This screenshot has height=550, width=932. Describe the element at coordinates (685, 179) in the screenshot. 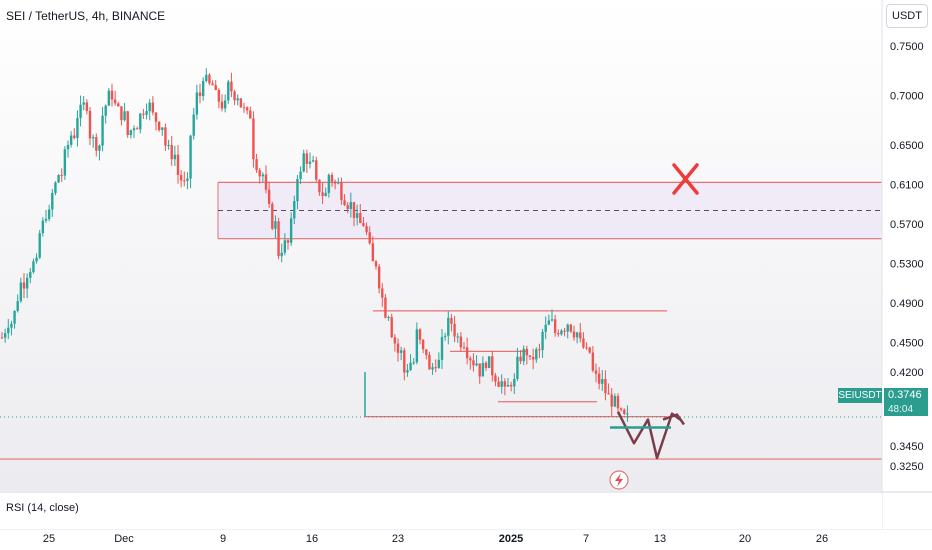

I see `red-x-stroke-b` at that location.